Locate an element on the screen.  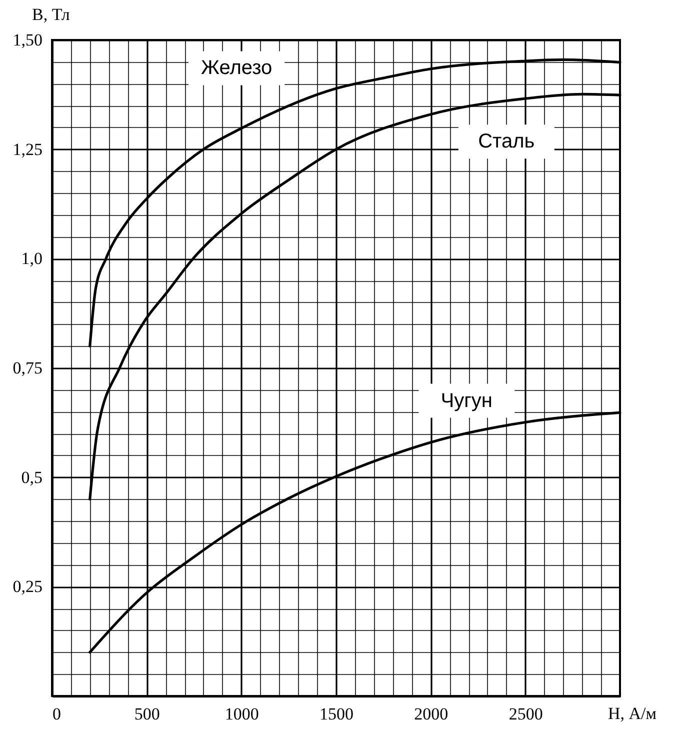
x-tick-label: 500 is located at coordinates (147, 714).